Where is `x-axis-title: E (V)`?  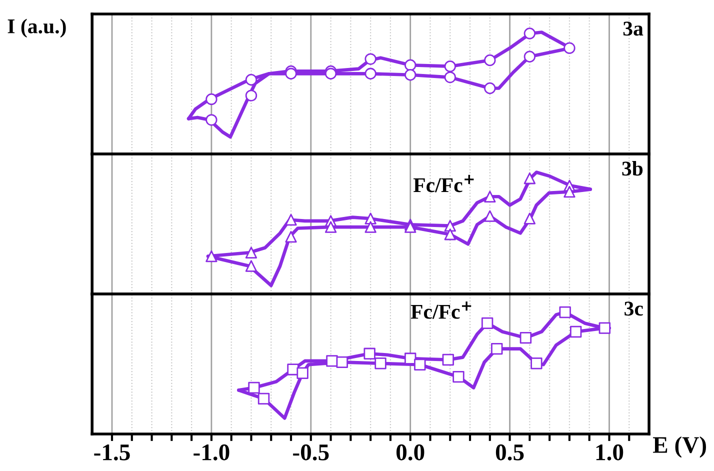 x-axis-title: E (V) is located at coordinates (679, 447).